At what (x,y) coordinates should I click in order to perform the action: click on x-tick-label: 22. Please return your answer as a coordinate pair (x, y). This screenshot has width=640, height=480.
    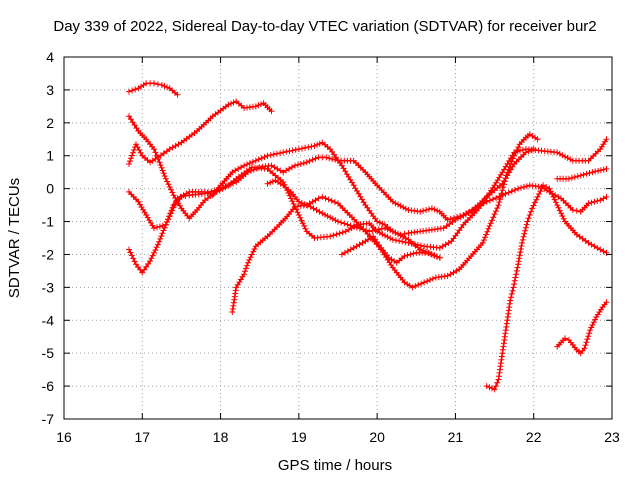
    Looking at the image, I should click on (534, 437).